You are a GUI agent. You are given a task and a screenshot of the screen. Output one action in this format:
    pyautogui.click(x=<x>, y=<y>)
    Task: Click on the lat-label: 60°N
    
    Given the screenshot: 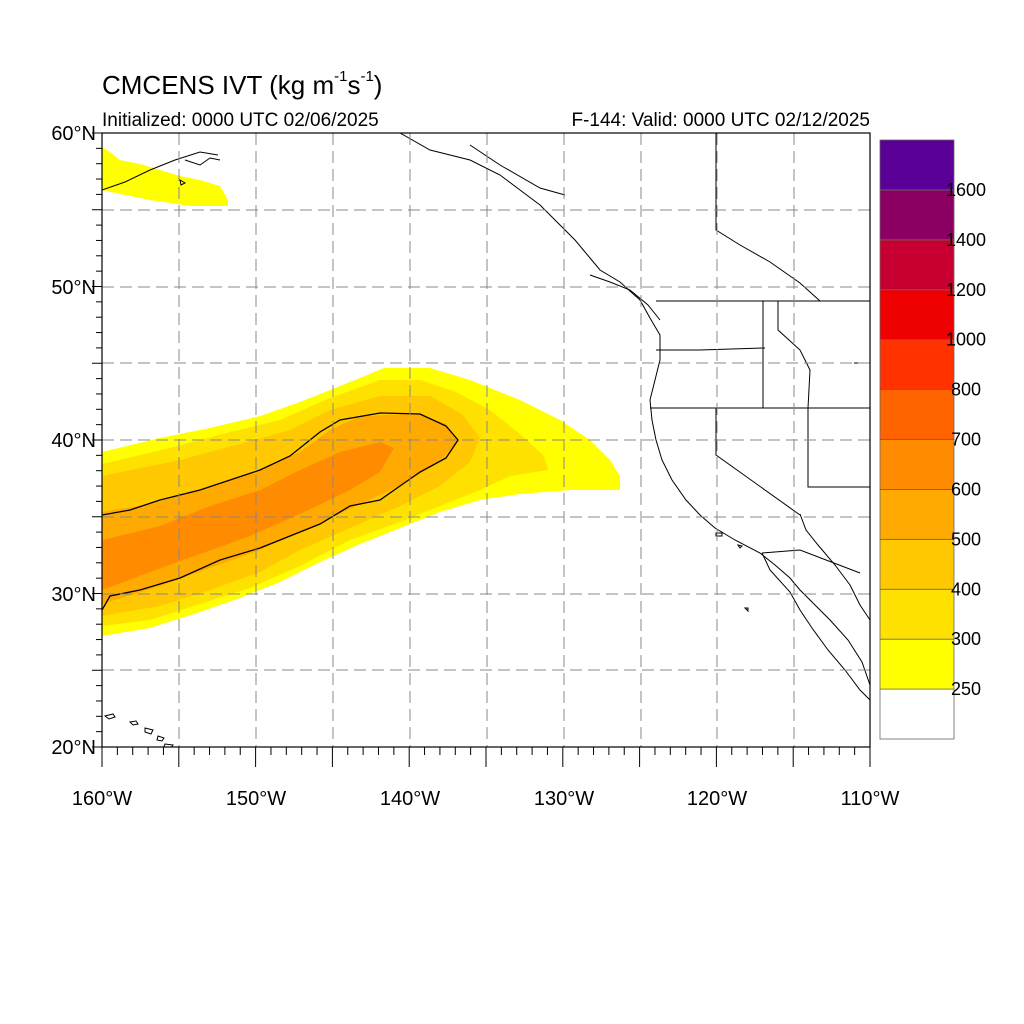 What is the action you would take?
    pyautogui.click(x=73, y=134)
    